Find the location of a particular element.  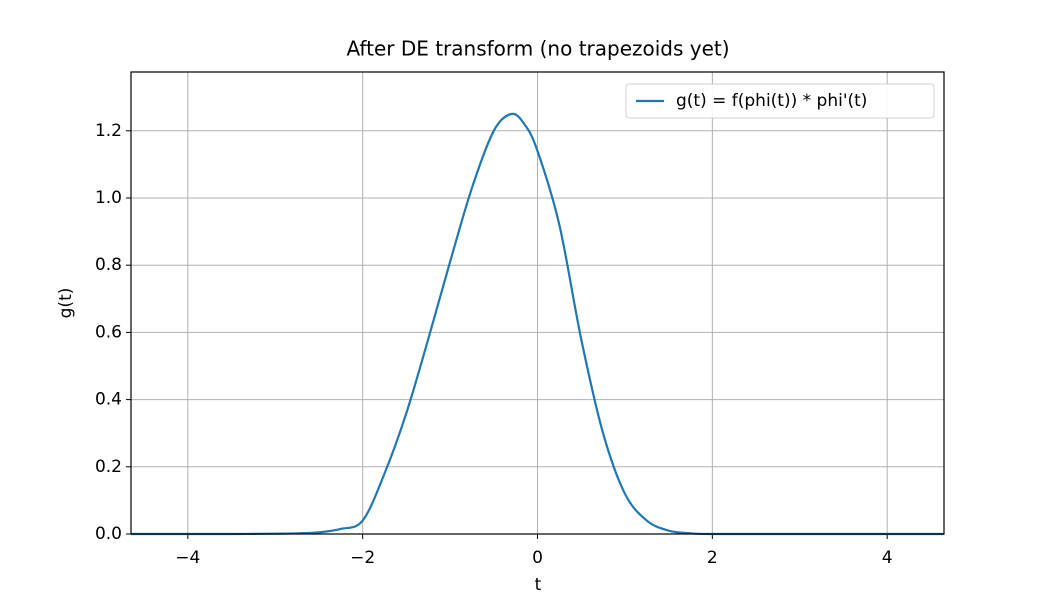

y-axis-label: g(t) is located at coordinates (66, 303).